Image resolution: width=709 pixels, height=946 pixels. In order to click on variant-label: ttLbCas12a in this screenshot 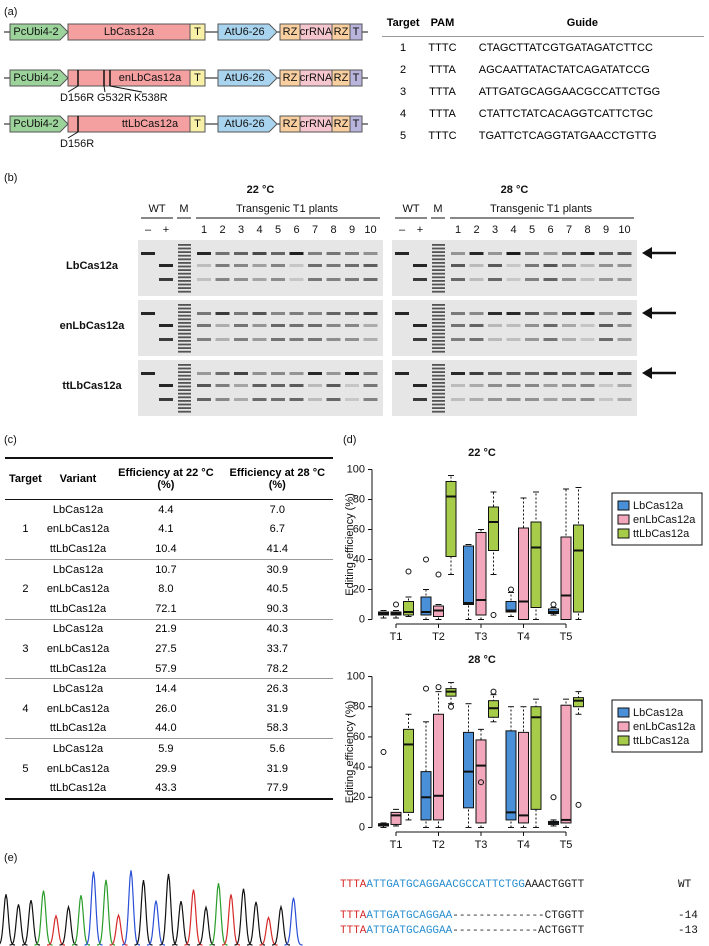, I will do `click(92, 386)`.